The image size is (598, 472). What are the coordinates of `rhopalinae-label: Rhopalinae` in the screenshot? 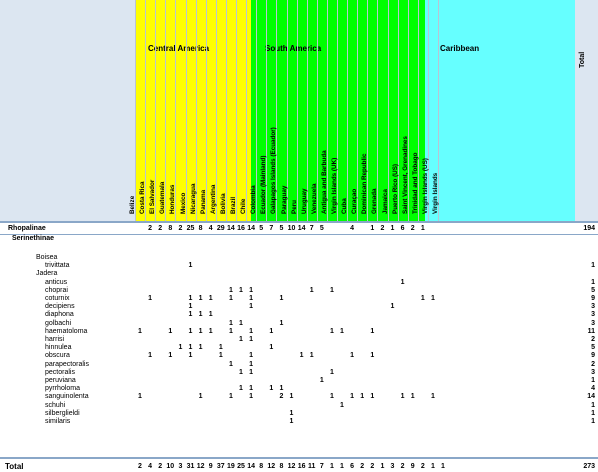 It's located at (27, 228).